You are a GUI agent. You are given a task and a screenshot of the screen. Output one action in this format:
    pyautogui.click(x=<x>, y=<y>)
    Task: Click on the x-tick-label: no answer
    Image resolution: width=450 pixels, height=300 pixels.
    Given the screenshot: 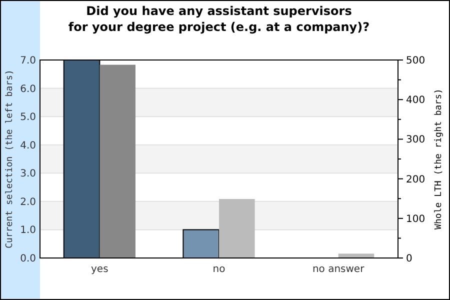 What is the action you would take?
    pyautogui.click(x=339, y=269)
    